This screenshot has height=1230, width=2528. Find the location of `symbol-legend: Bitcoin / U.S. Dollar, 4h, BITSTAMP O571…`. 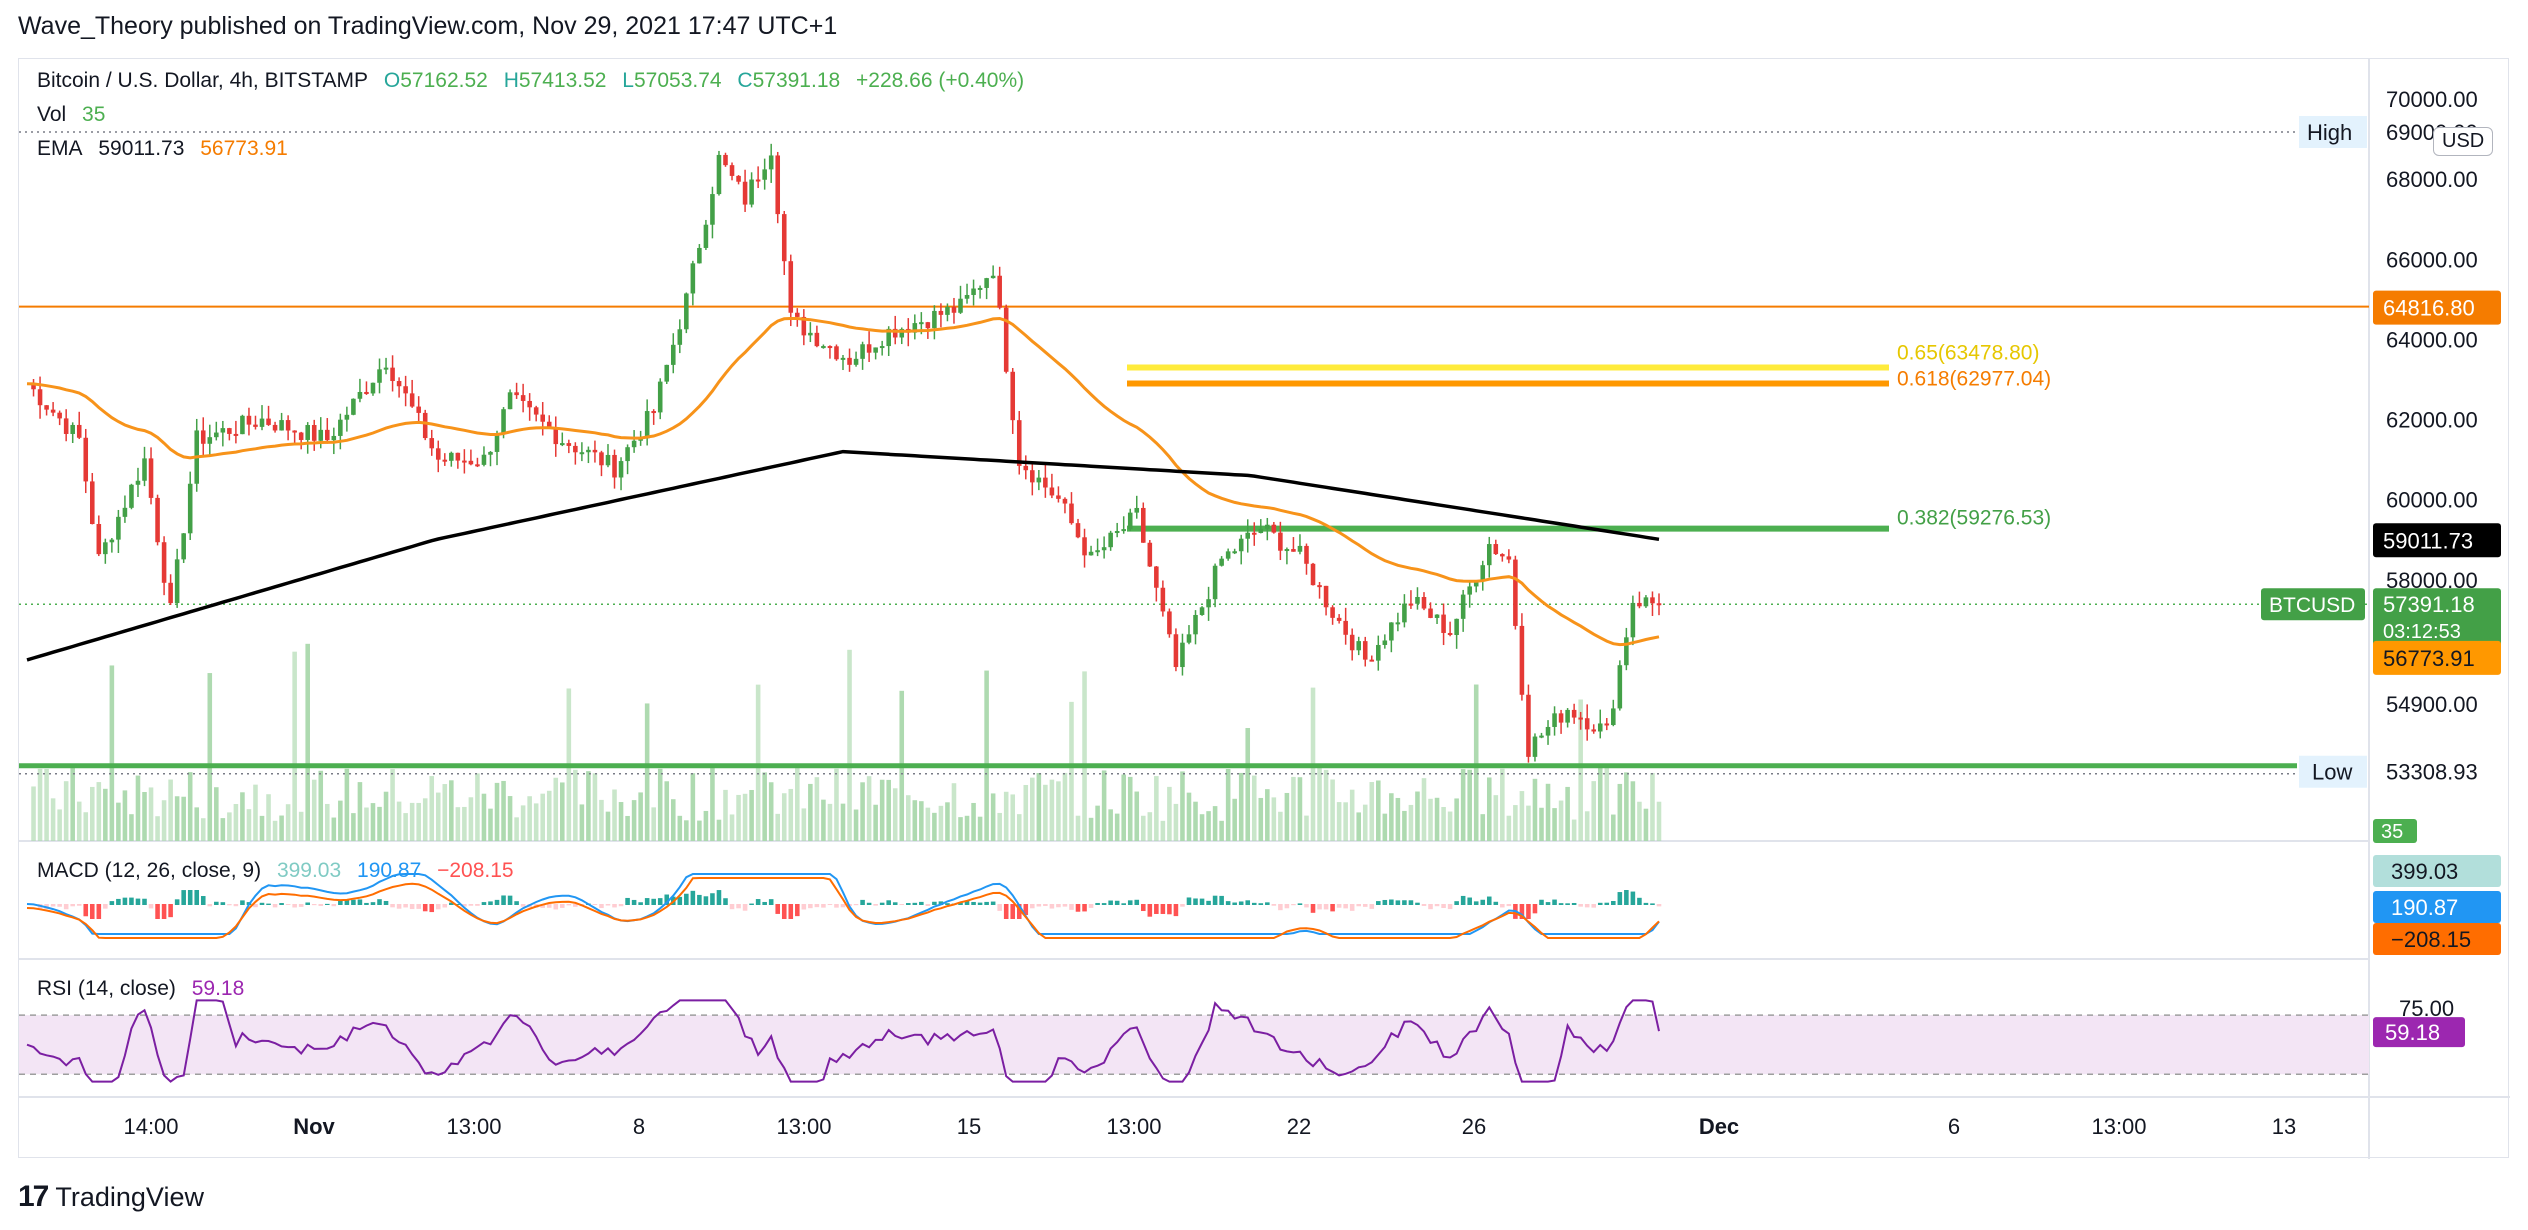

symbol-legend: Bitcoin / U.S. Dollar, 4h, BITSTAMP O571… is located at coordinates (535, 81).